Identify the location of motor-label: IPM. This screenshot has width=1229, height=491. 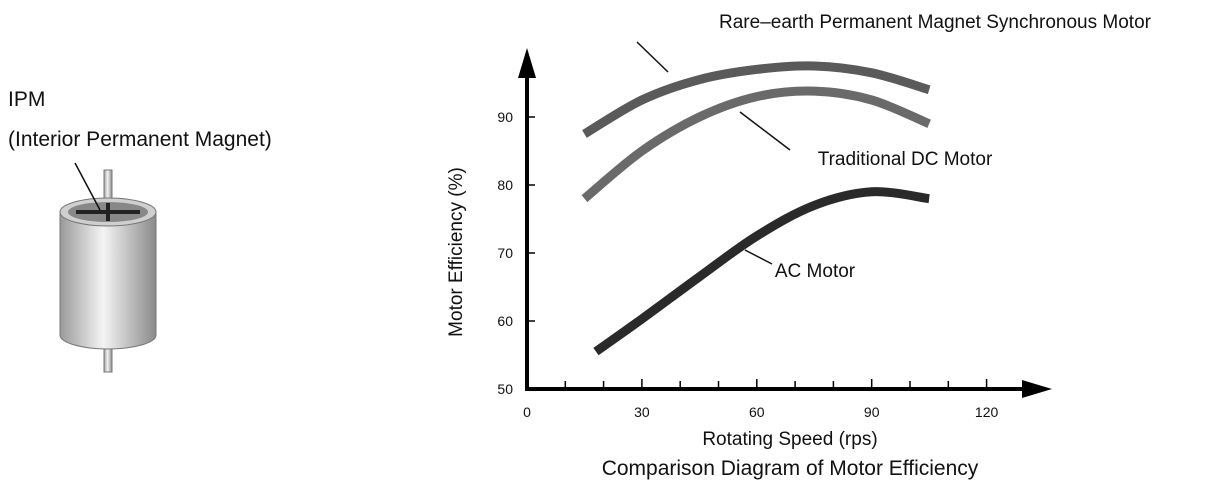
(26, 99).